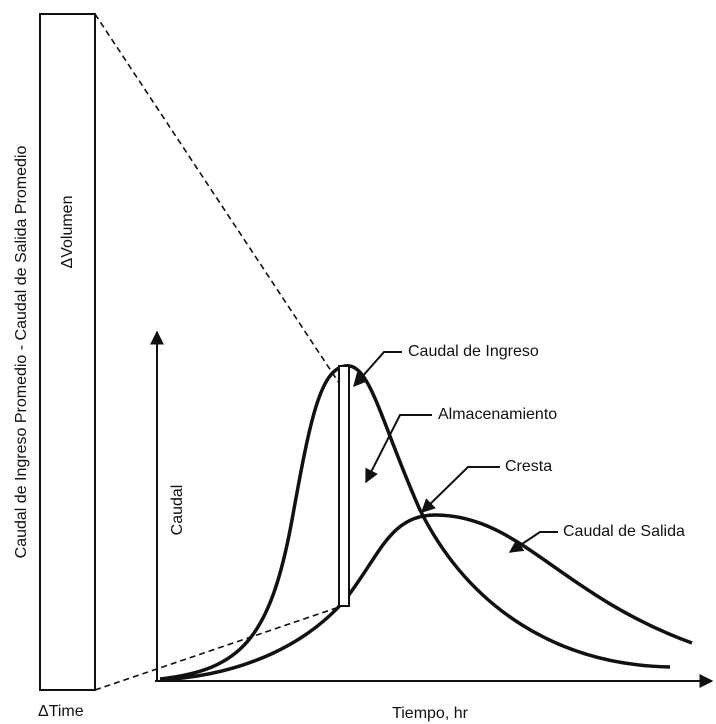 The width and height of the screenshot is (716, 724). Describe the element at coordinates (177, 510) in the screenshot. I see `y-axis-label: Caudal` at that location.